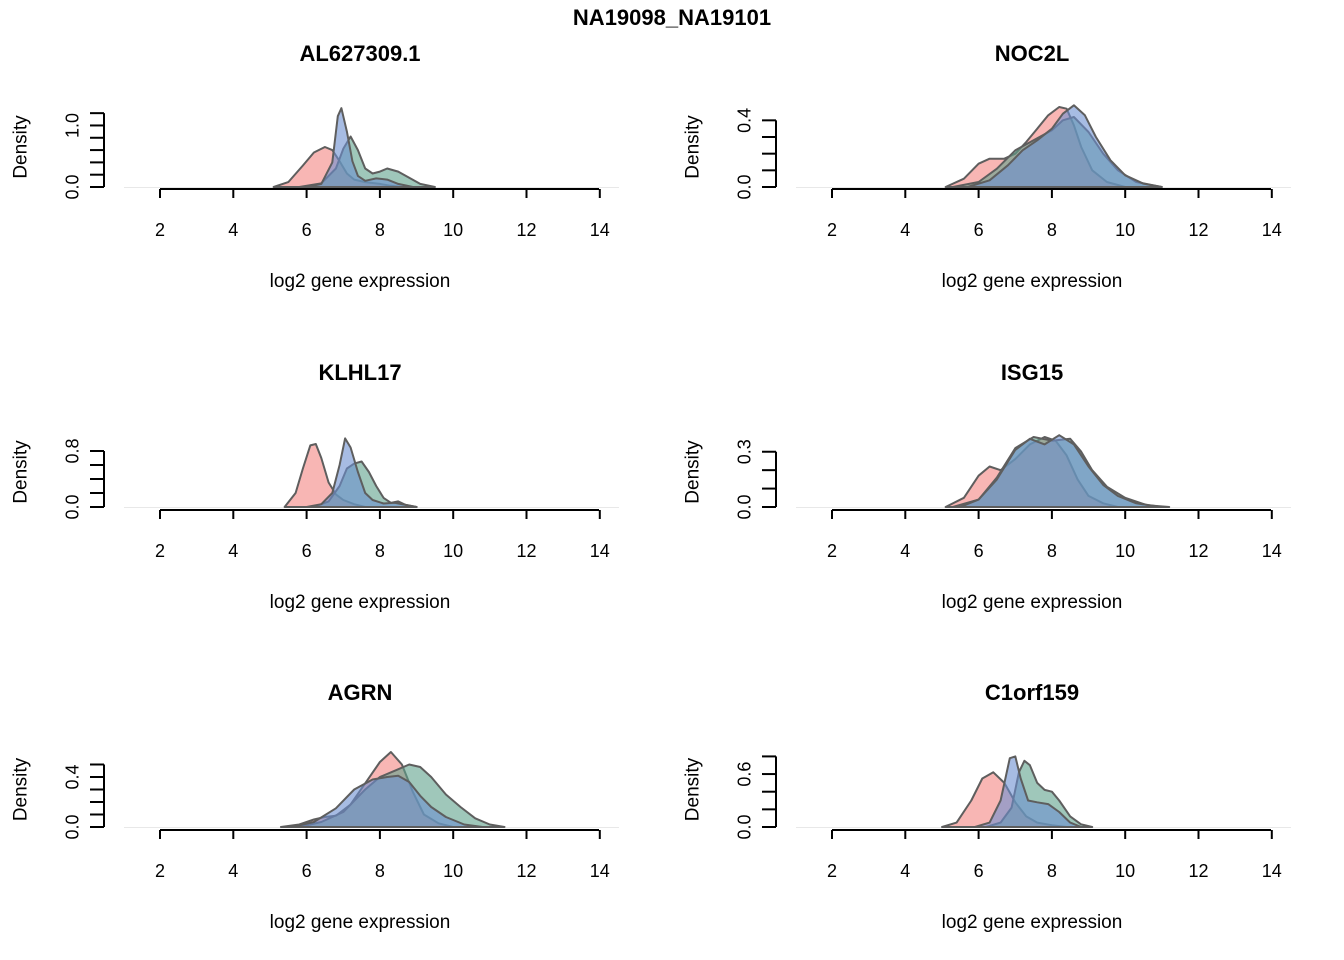  What do you see at coordinates (359, 53) in the screenshot?
I see `panel-title: AL627309.1` at bounding box center [359, 53].